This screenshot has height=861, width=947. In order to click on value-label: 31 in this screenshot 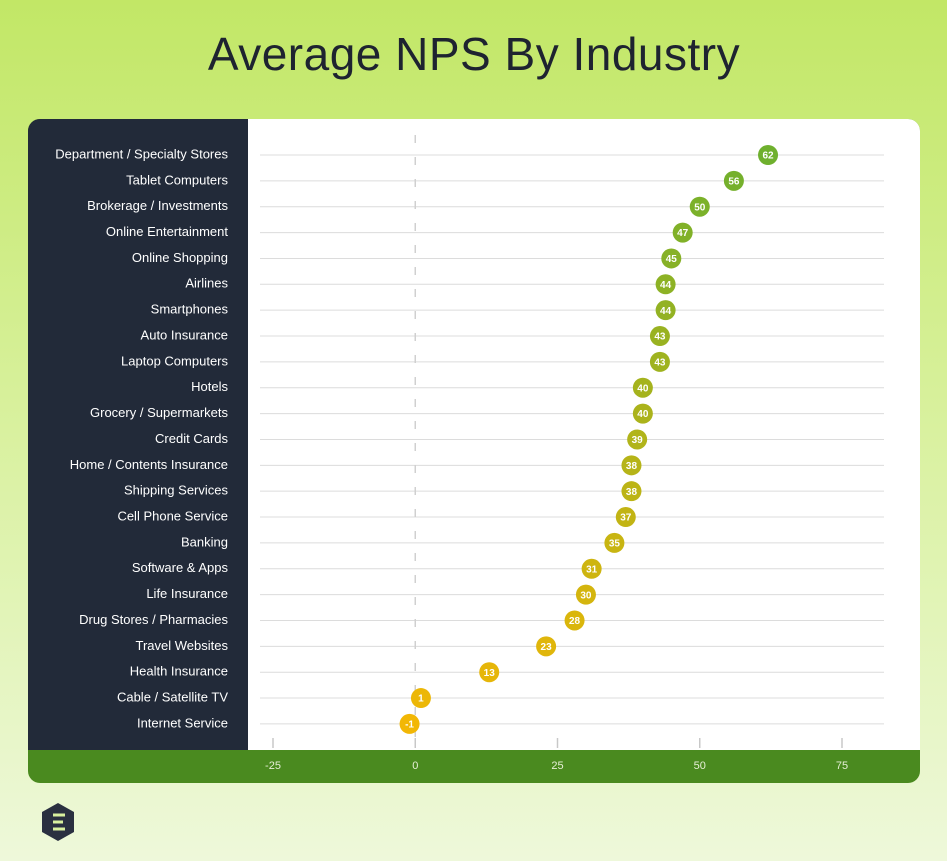, I will do `click(592, 569)`.